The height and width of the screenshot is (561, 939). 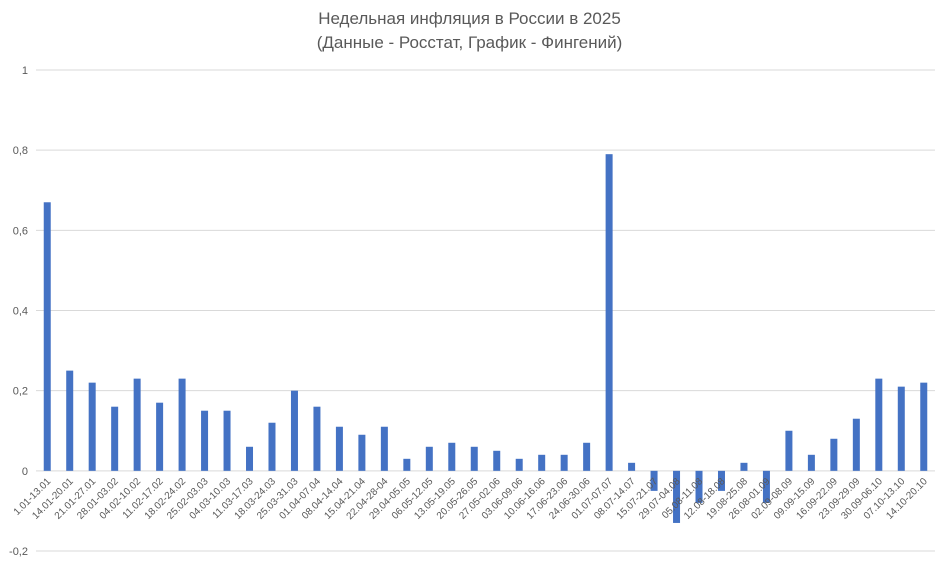 I want to click on y-tick-label: -0,2, so click(x=18, y=552).